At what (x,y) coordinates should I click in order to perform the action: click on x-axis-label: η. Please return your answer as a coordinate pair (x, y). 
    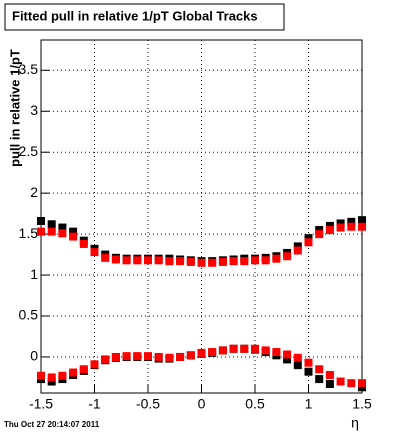
    Looking at the image, I should click on (355, 423).